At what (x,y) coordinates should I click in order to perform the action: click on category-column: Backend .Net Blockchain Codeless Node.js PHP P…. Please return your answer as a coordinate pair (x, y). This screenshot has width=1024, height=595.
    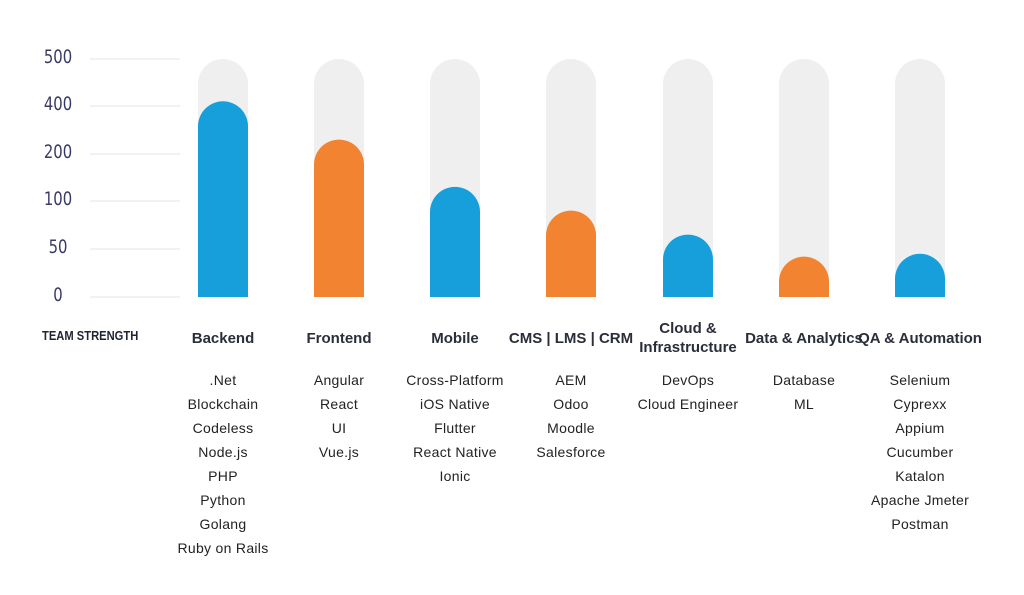
    Looking at the image, I should click on (223, 438).